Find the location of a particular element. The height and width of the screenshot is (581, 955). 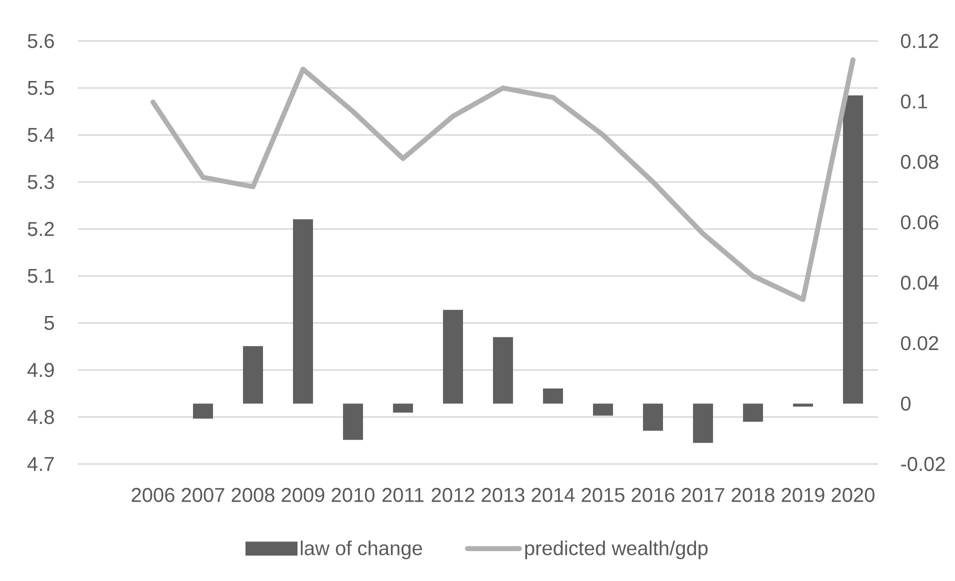

y-tick-label: 4.8 is located at coordinates (40, 417).